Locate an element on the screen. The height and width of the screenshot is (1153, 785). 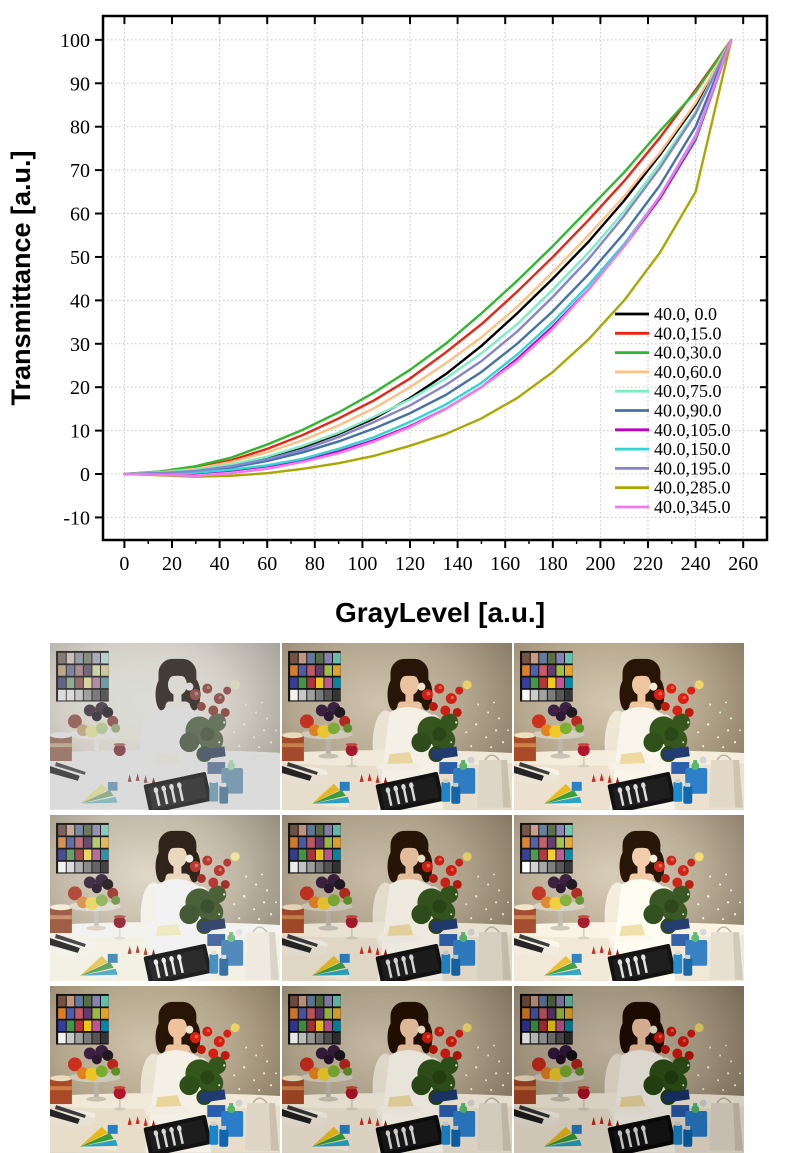
x-tick-label: 220 is located at coordinates (648, 564).